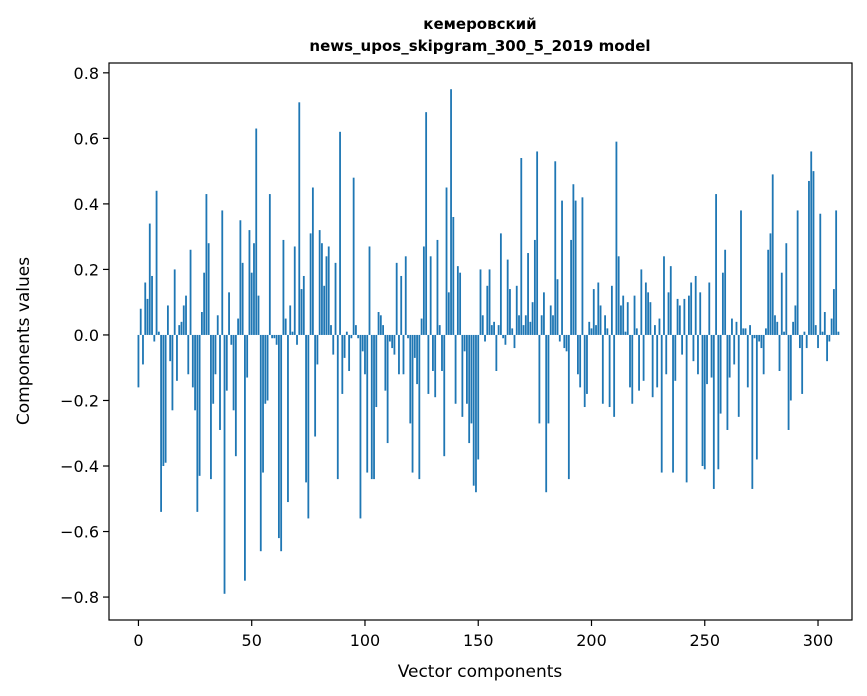 The width and height of the screenshot is (867, 696). I want to click on y-tick-label: 0.0, so click(86, 335).